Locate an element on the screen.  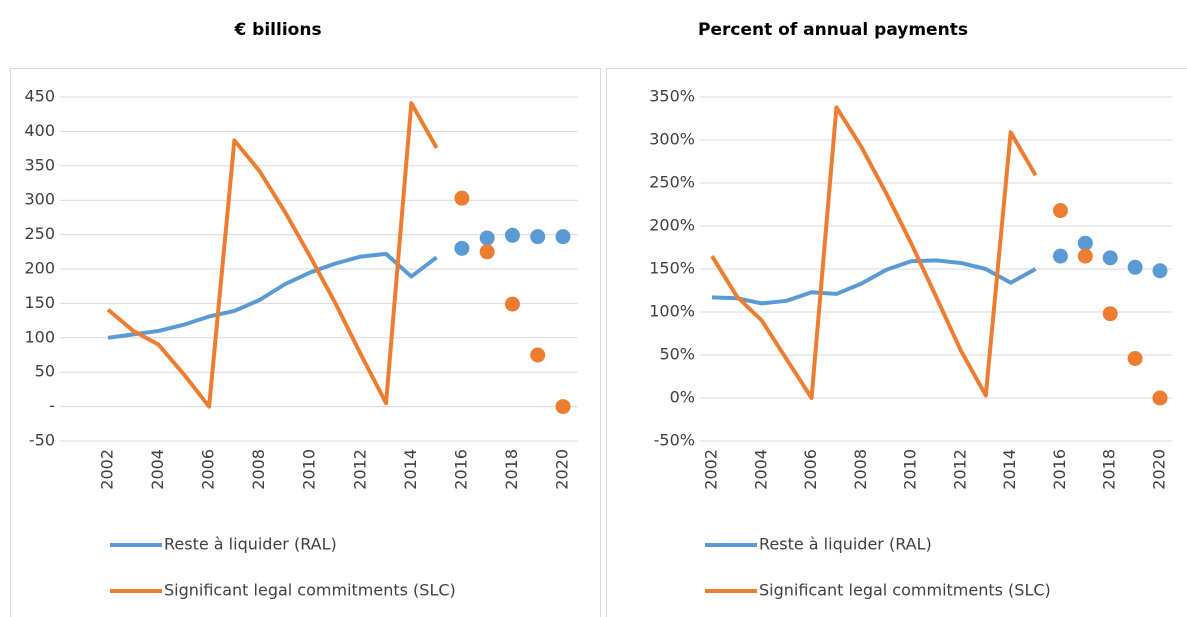
chart-title: Percent of annual payments is located at coordinates (833, 30).